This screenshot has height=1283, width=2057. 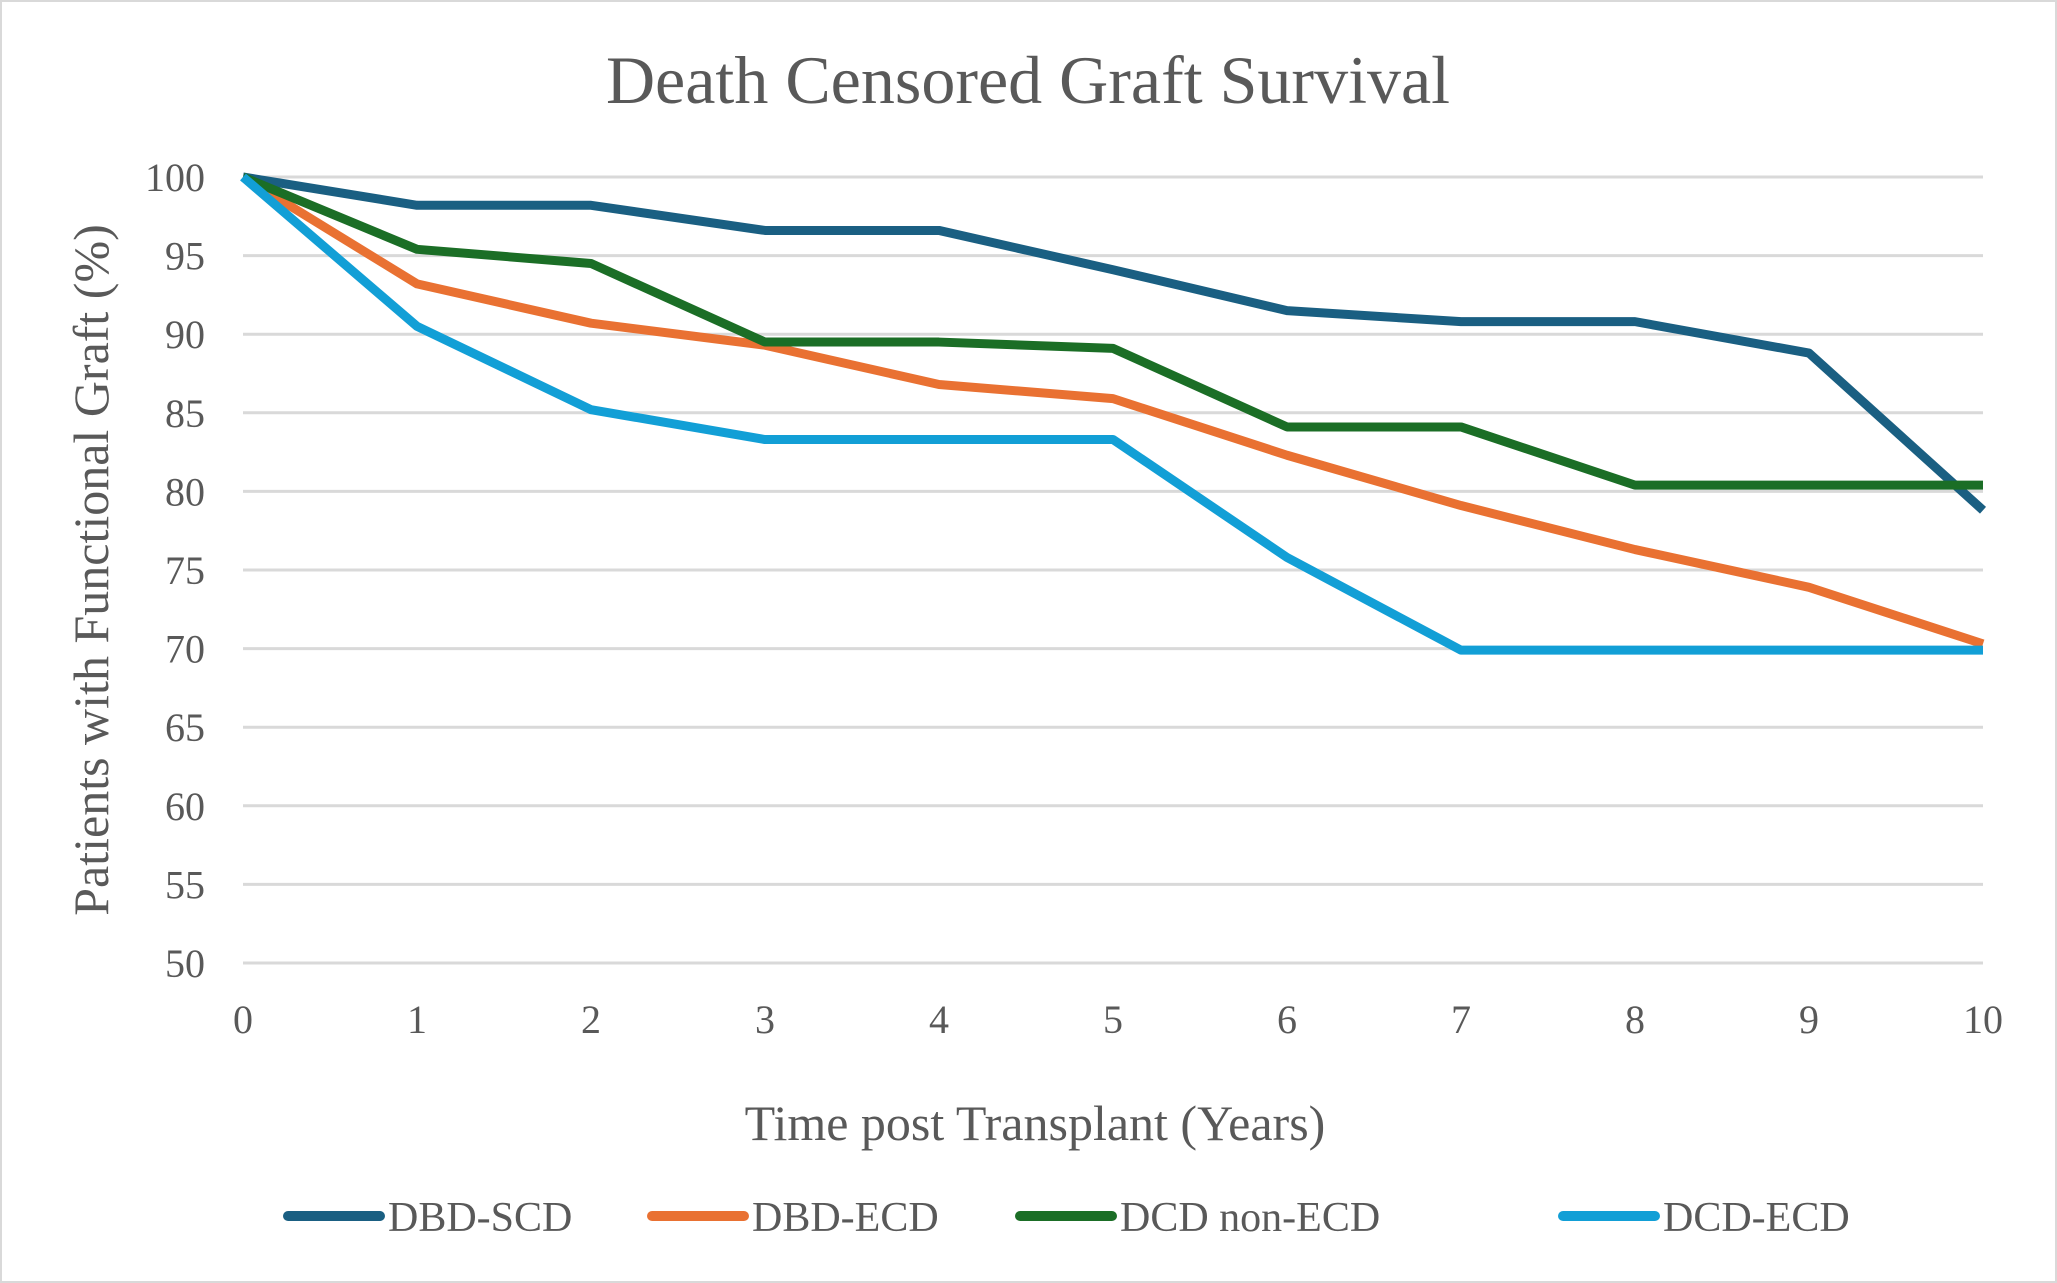 I want to click on x-tick-label: 6, so click(x=1287, y=1019).